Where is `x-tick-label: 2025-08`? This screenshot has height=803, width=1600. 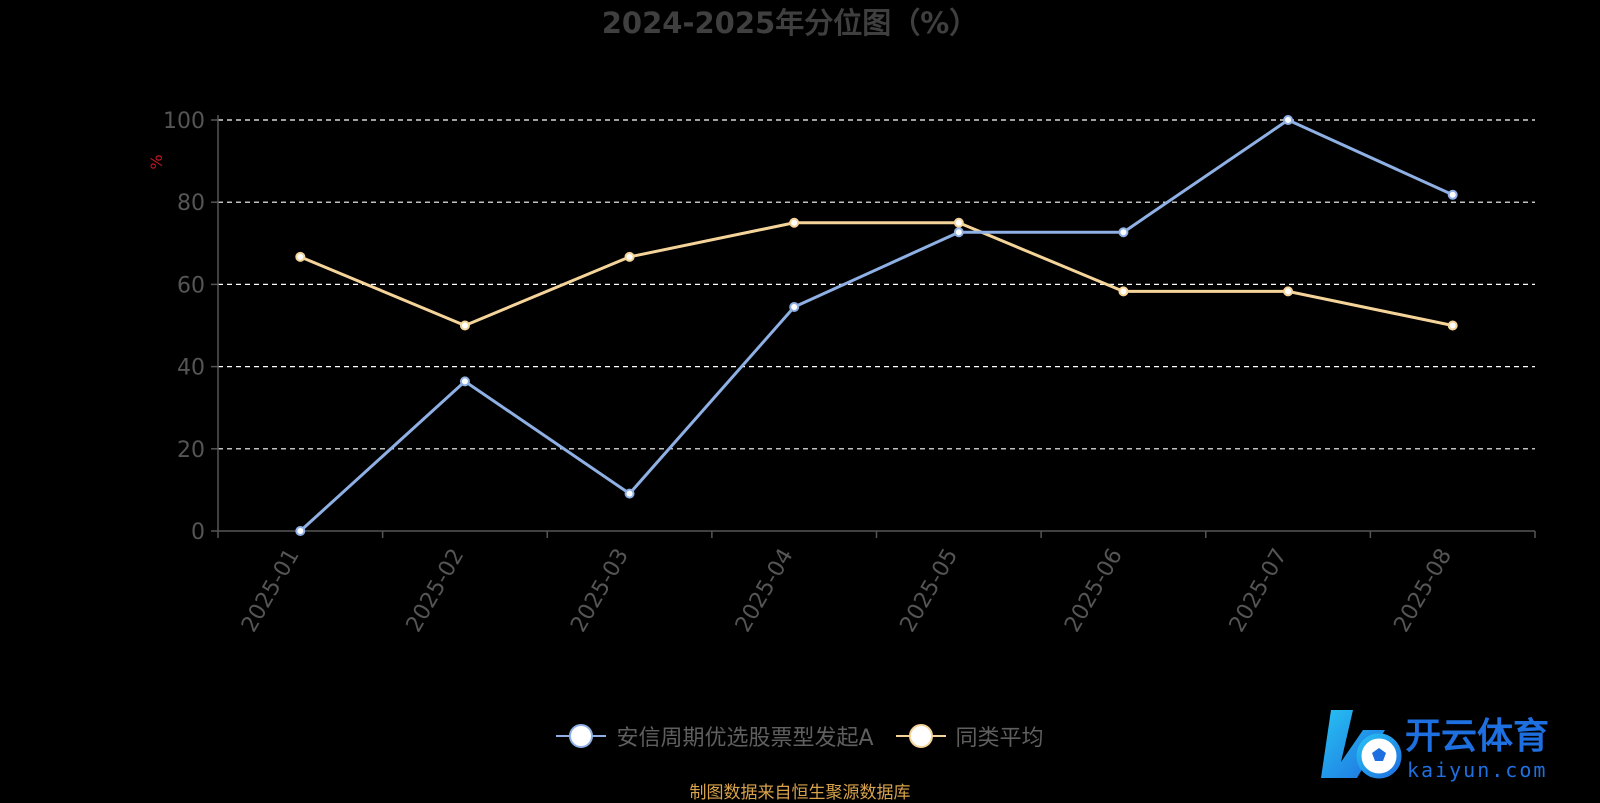
x-tick-label: 2025-08 is located at coordinates (1423, 591).